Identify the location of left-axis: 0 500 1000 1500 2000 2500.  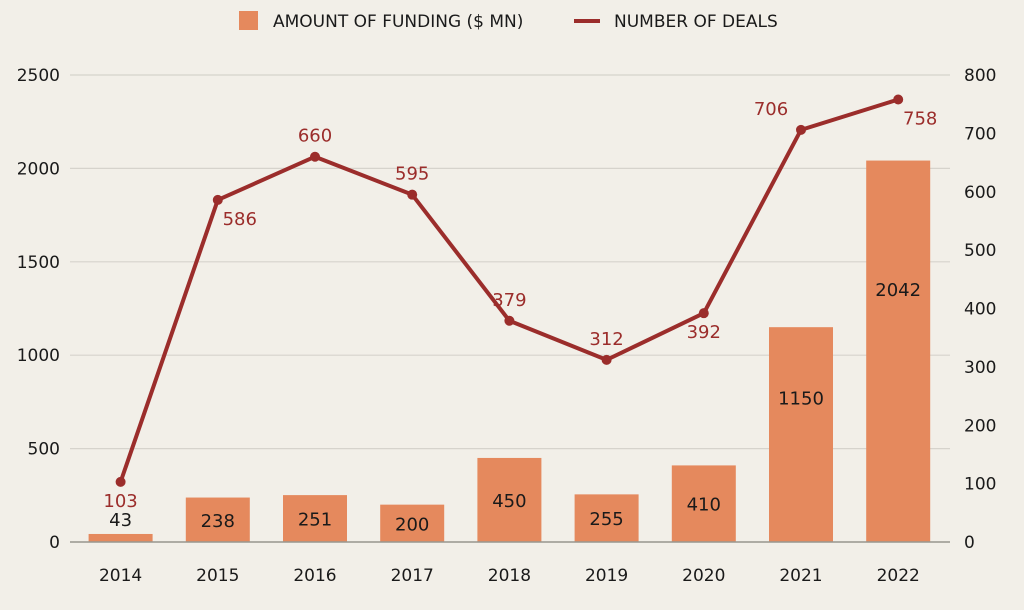
(38, 309).